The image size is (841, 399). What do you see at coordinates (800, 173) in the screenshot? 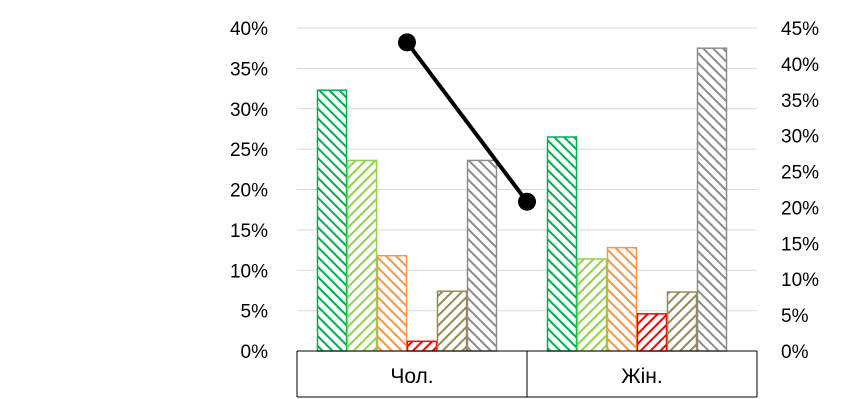
I see `right-tick-label: 25%` at bounding box center [800, 173].